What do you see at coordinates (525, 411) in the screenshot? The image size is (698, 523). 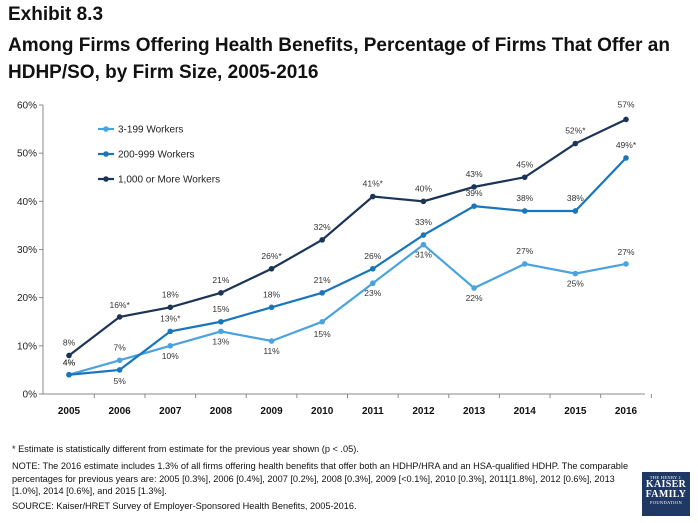 I see `x-tick-label: 2014` at bounding box center [525, 411].